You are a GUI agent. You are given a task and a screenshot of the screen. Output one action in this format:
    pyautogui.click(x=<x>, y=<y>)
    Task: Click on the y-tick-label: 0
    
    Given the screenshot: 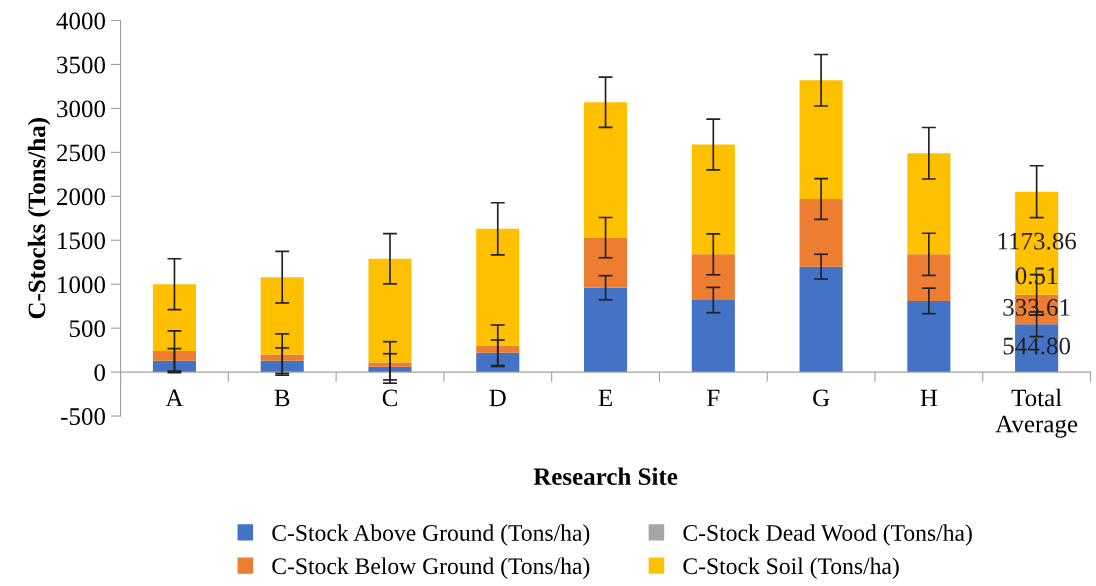 What is the action you would take?
    pyautogui.click(x=100, y=373)
    